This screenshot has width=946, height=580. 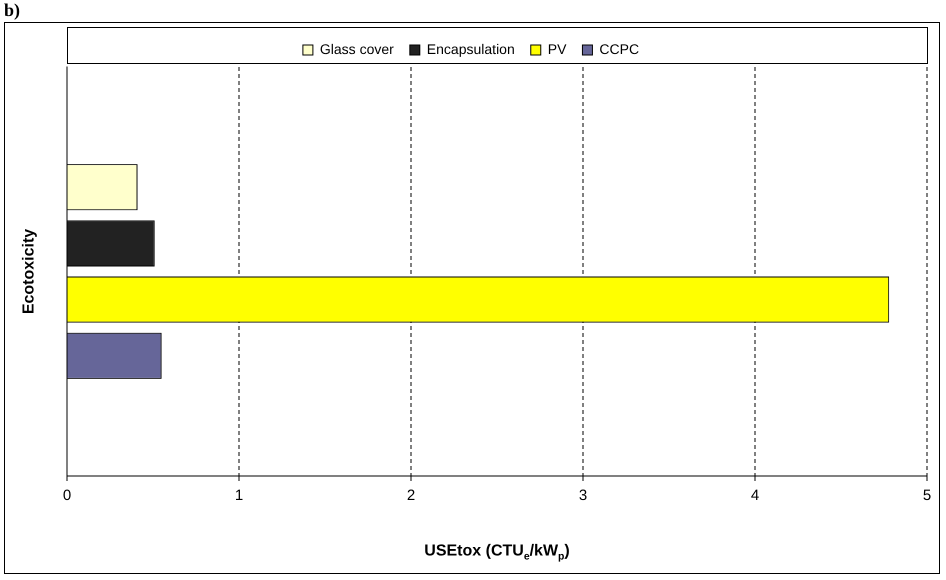 I want to click on x-tick-label: 5, so click(x=927, y=495).